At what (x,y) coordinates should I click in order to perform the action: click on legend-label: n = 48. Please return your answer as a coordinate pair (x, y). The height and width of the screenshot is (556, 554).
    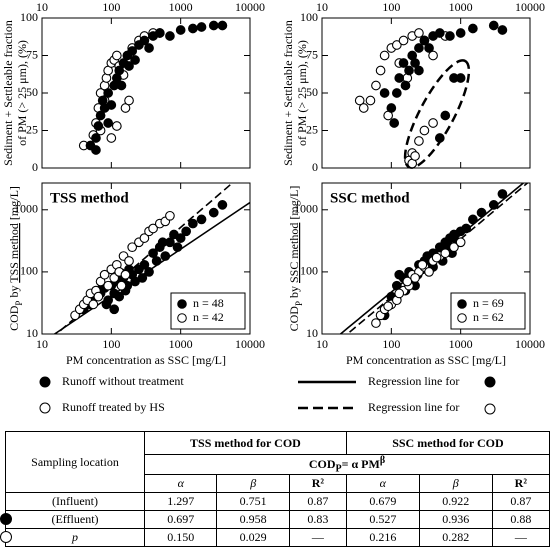
    Looking at the image, I should click on (208, 303).